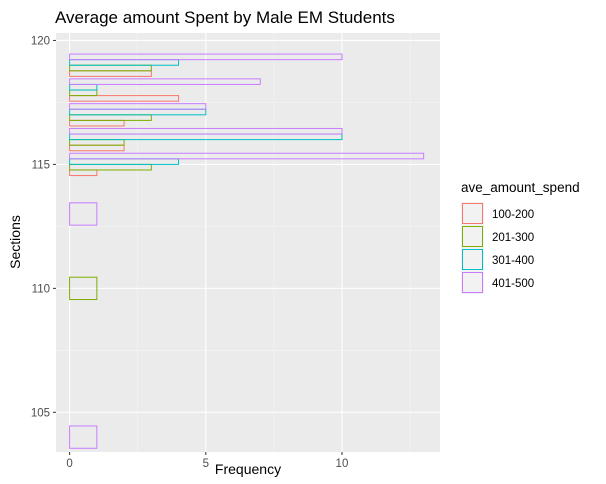 This screenshot has height=484, width=606. I want to click on x-tick-label: 5, so click(206, 464).